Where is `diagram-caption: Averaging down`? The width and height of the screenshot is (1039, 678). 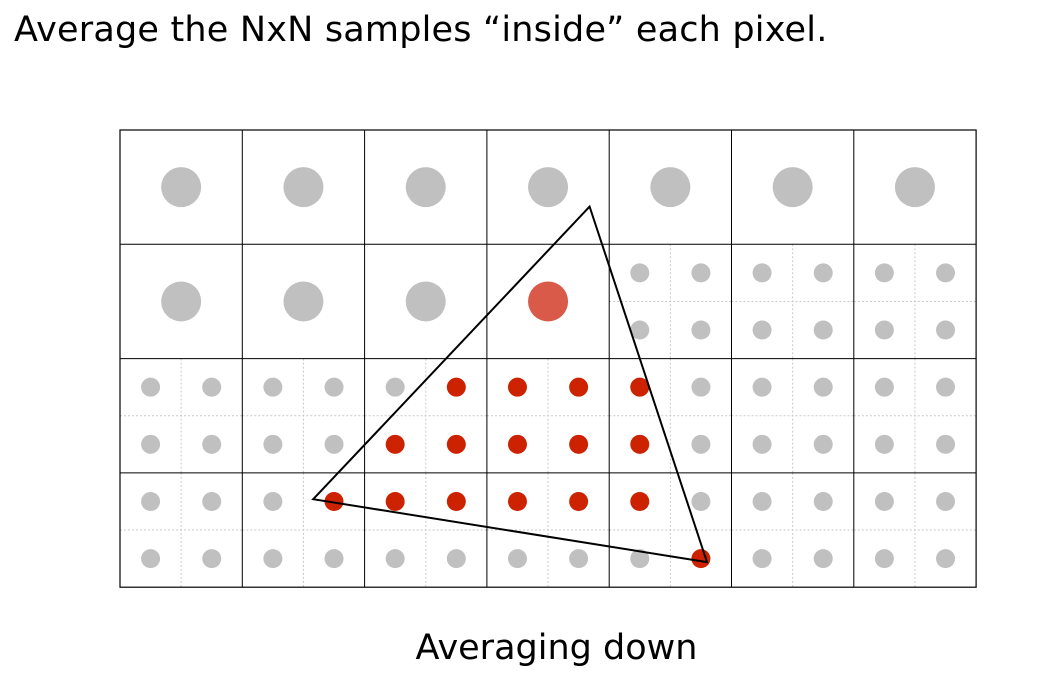
diagram-caption: Averaging down is located at coordinates (556, 648).